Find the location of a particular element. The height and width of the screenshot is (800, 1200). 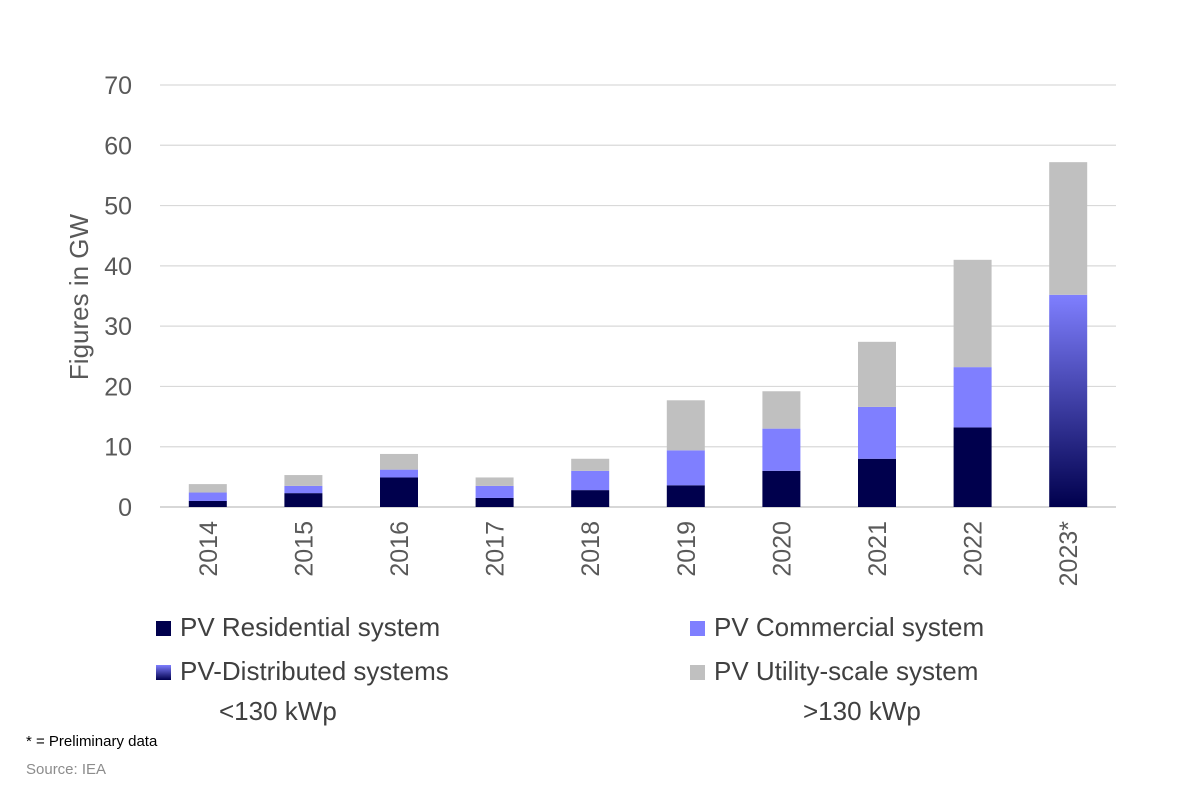

x-tick-label: 2018 is located at coordinates (591, 549).